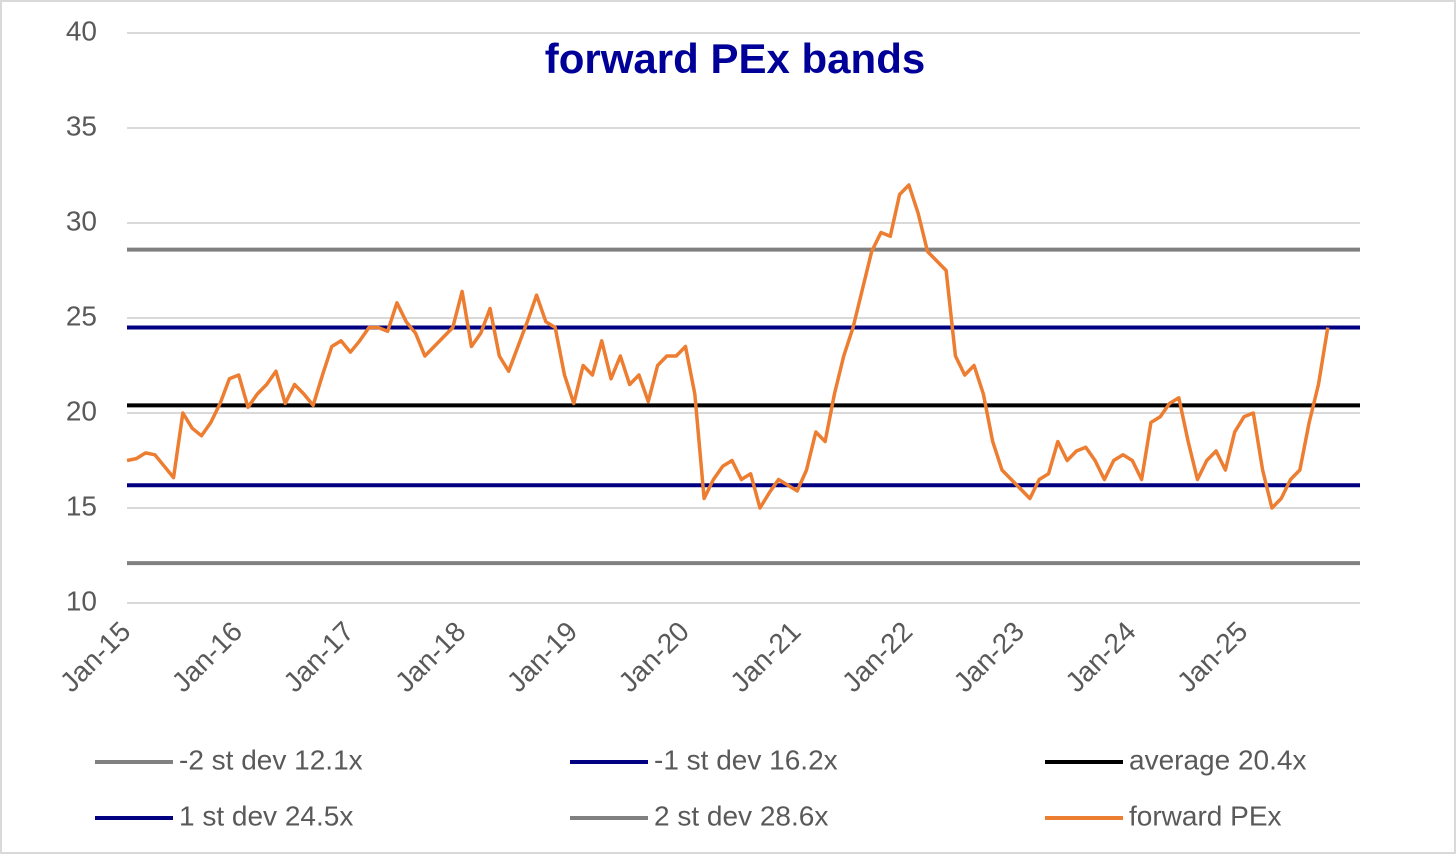 This screenshot has width=1456, height=854. I want to click on y-tick-label: 20, so click(81, 410).